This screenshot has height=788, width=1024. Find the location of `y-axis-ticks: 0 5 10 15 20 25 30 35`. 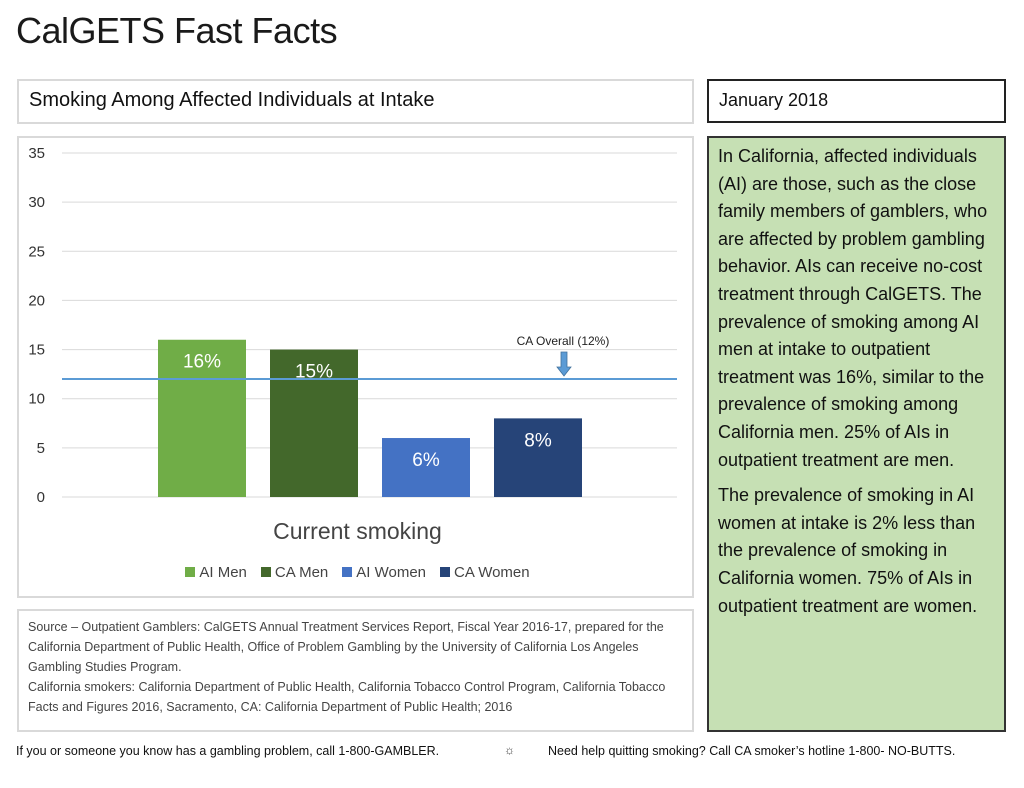

y-axis-ticks: 0 5 10 15 20 25 30 35 is located at coordinates (36, 325).